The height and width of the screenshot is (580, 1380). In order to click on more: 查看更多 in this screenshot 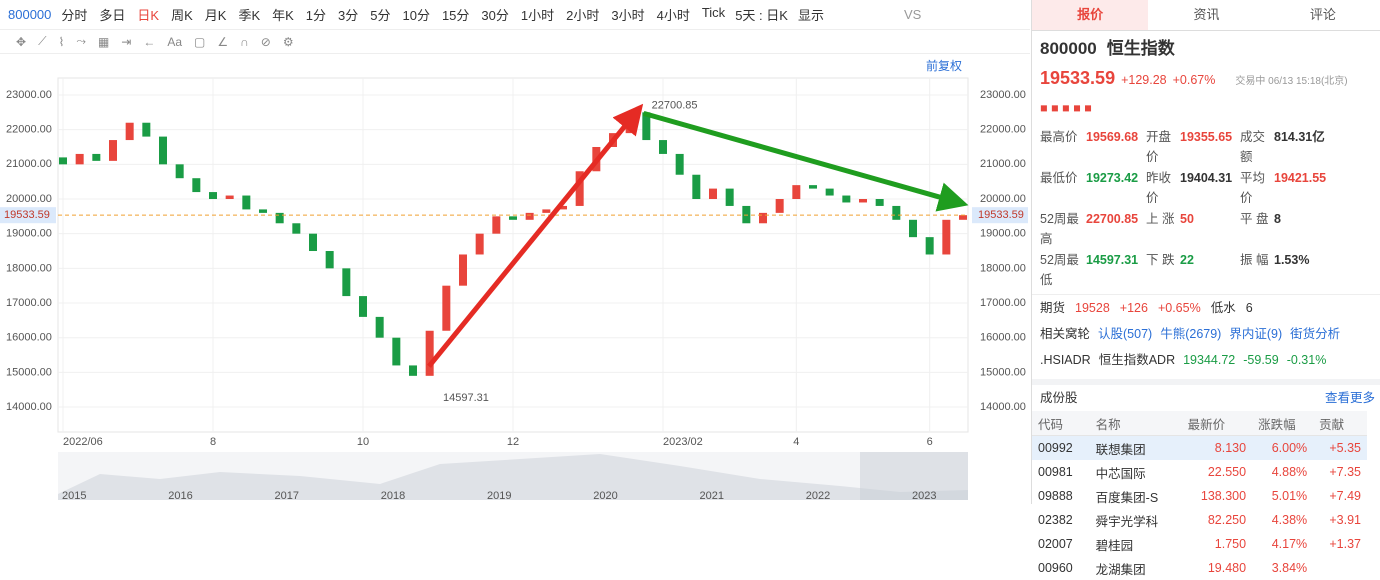, I will do `click(1349, 398)`.